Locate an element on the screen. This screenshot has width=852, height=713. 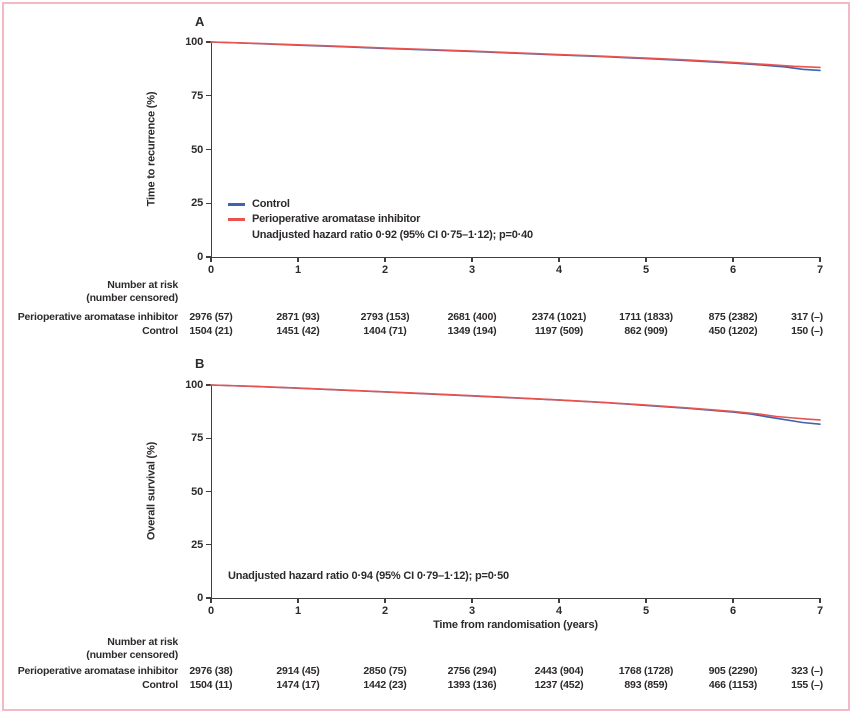
risk-table-cell: 2681 (400) is located at coordinates (472, 317).